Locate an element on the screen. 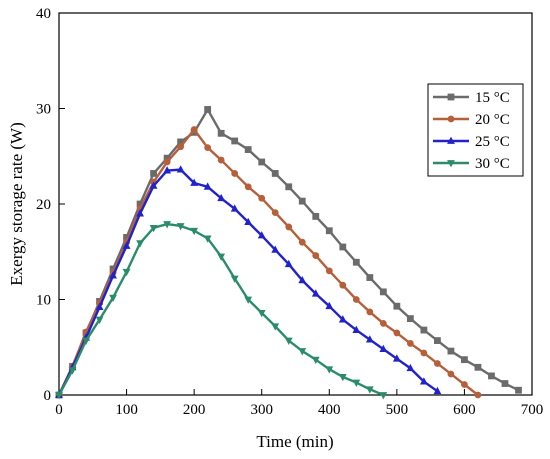 The height and width of the screenshot is (459, 550). x-tick-label: 100 is located at coordinates (126, 410).